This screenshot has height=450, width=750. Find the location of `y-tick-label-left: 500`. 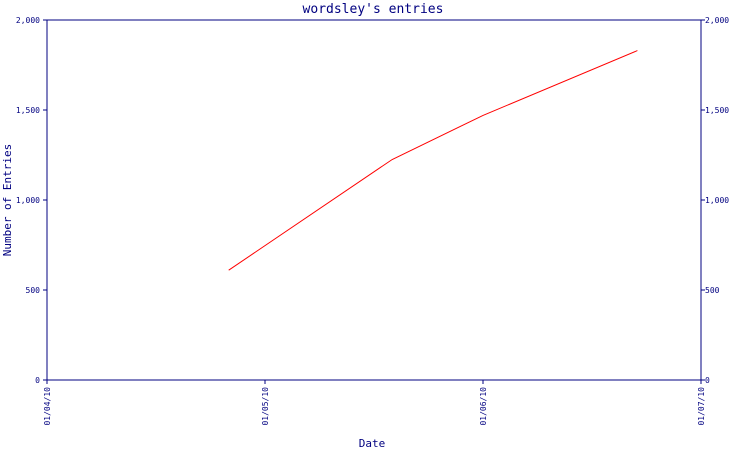

y-tick-label-left: 500 is located at coordinates (33, 290).